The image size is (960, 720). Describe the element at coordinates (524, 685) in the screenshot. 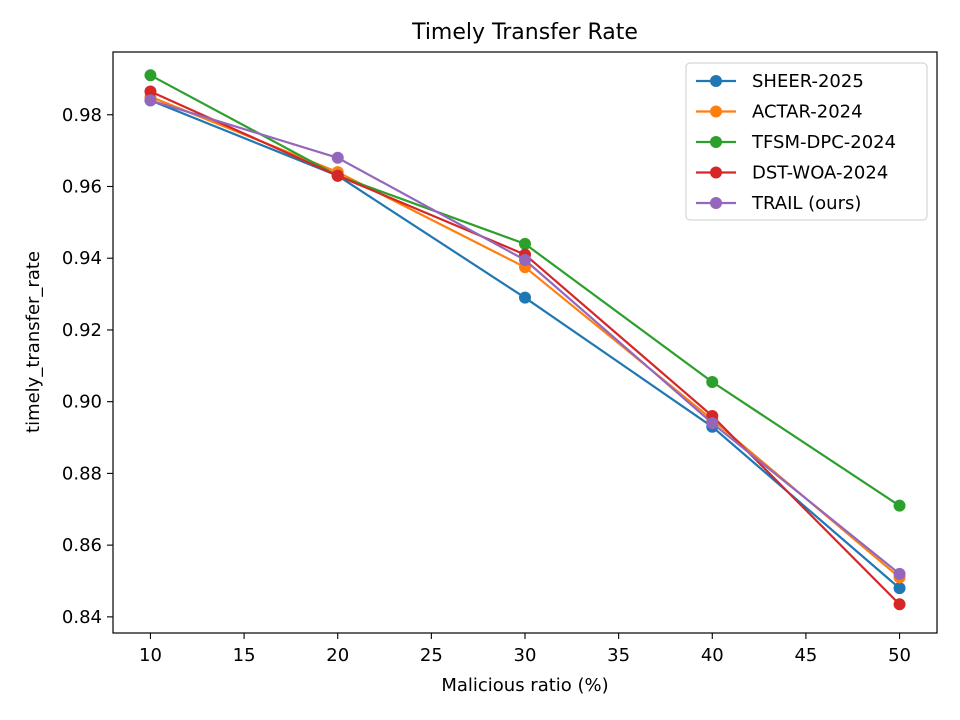

I see `x-axis-label: Malicious ratio (%)` at that location.